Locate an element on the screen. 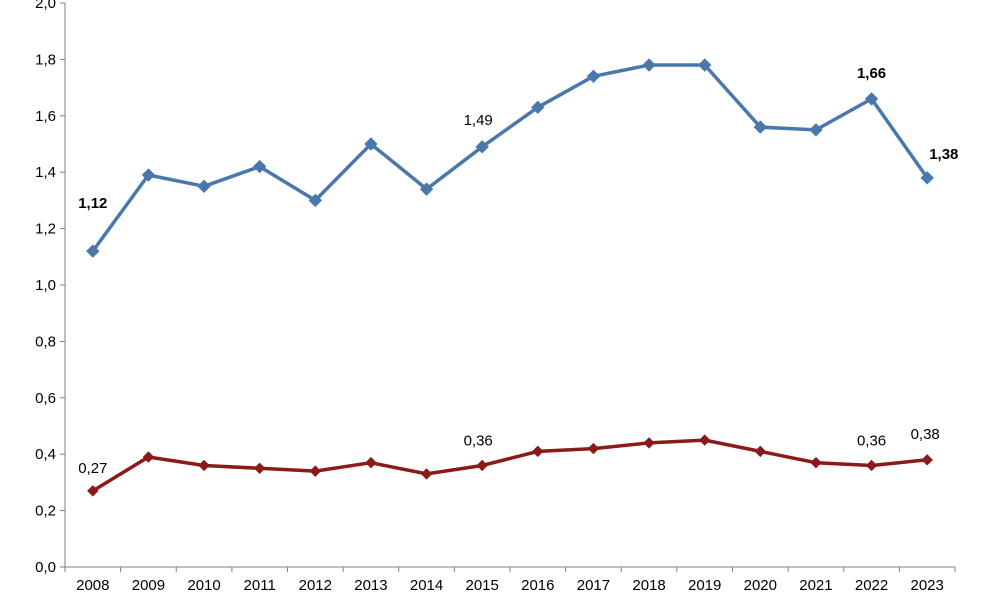 The height and width of the screenshot is (593, 1000). y-tick-label: 1,2 is located at coordinates (45, 229).